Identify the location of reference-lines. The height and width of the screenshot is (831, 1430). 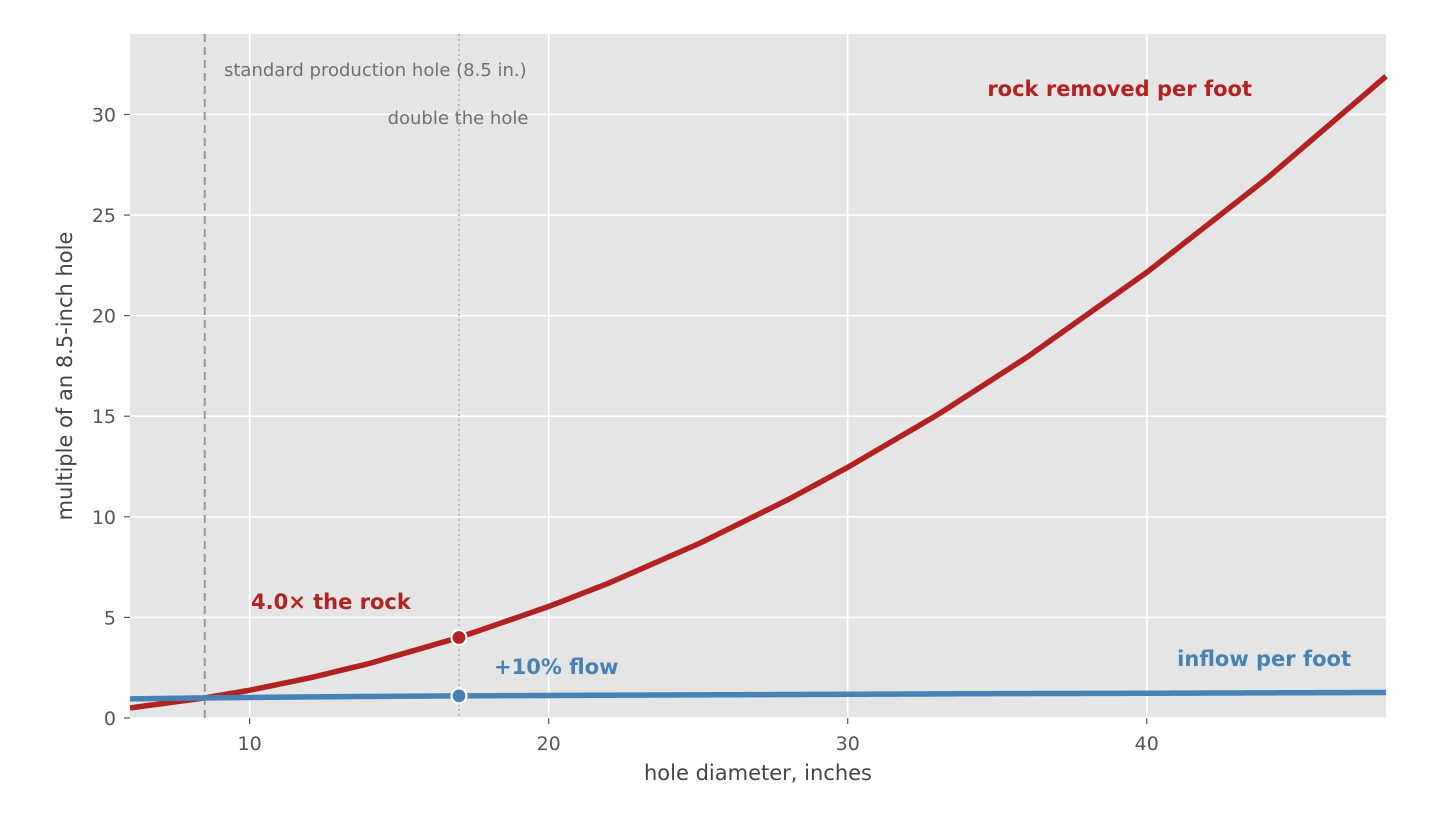
(331, 376).